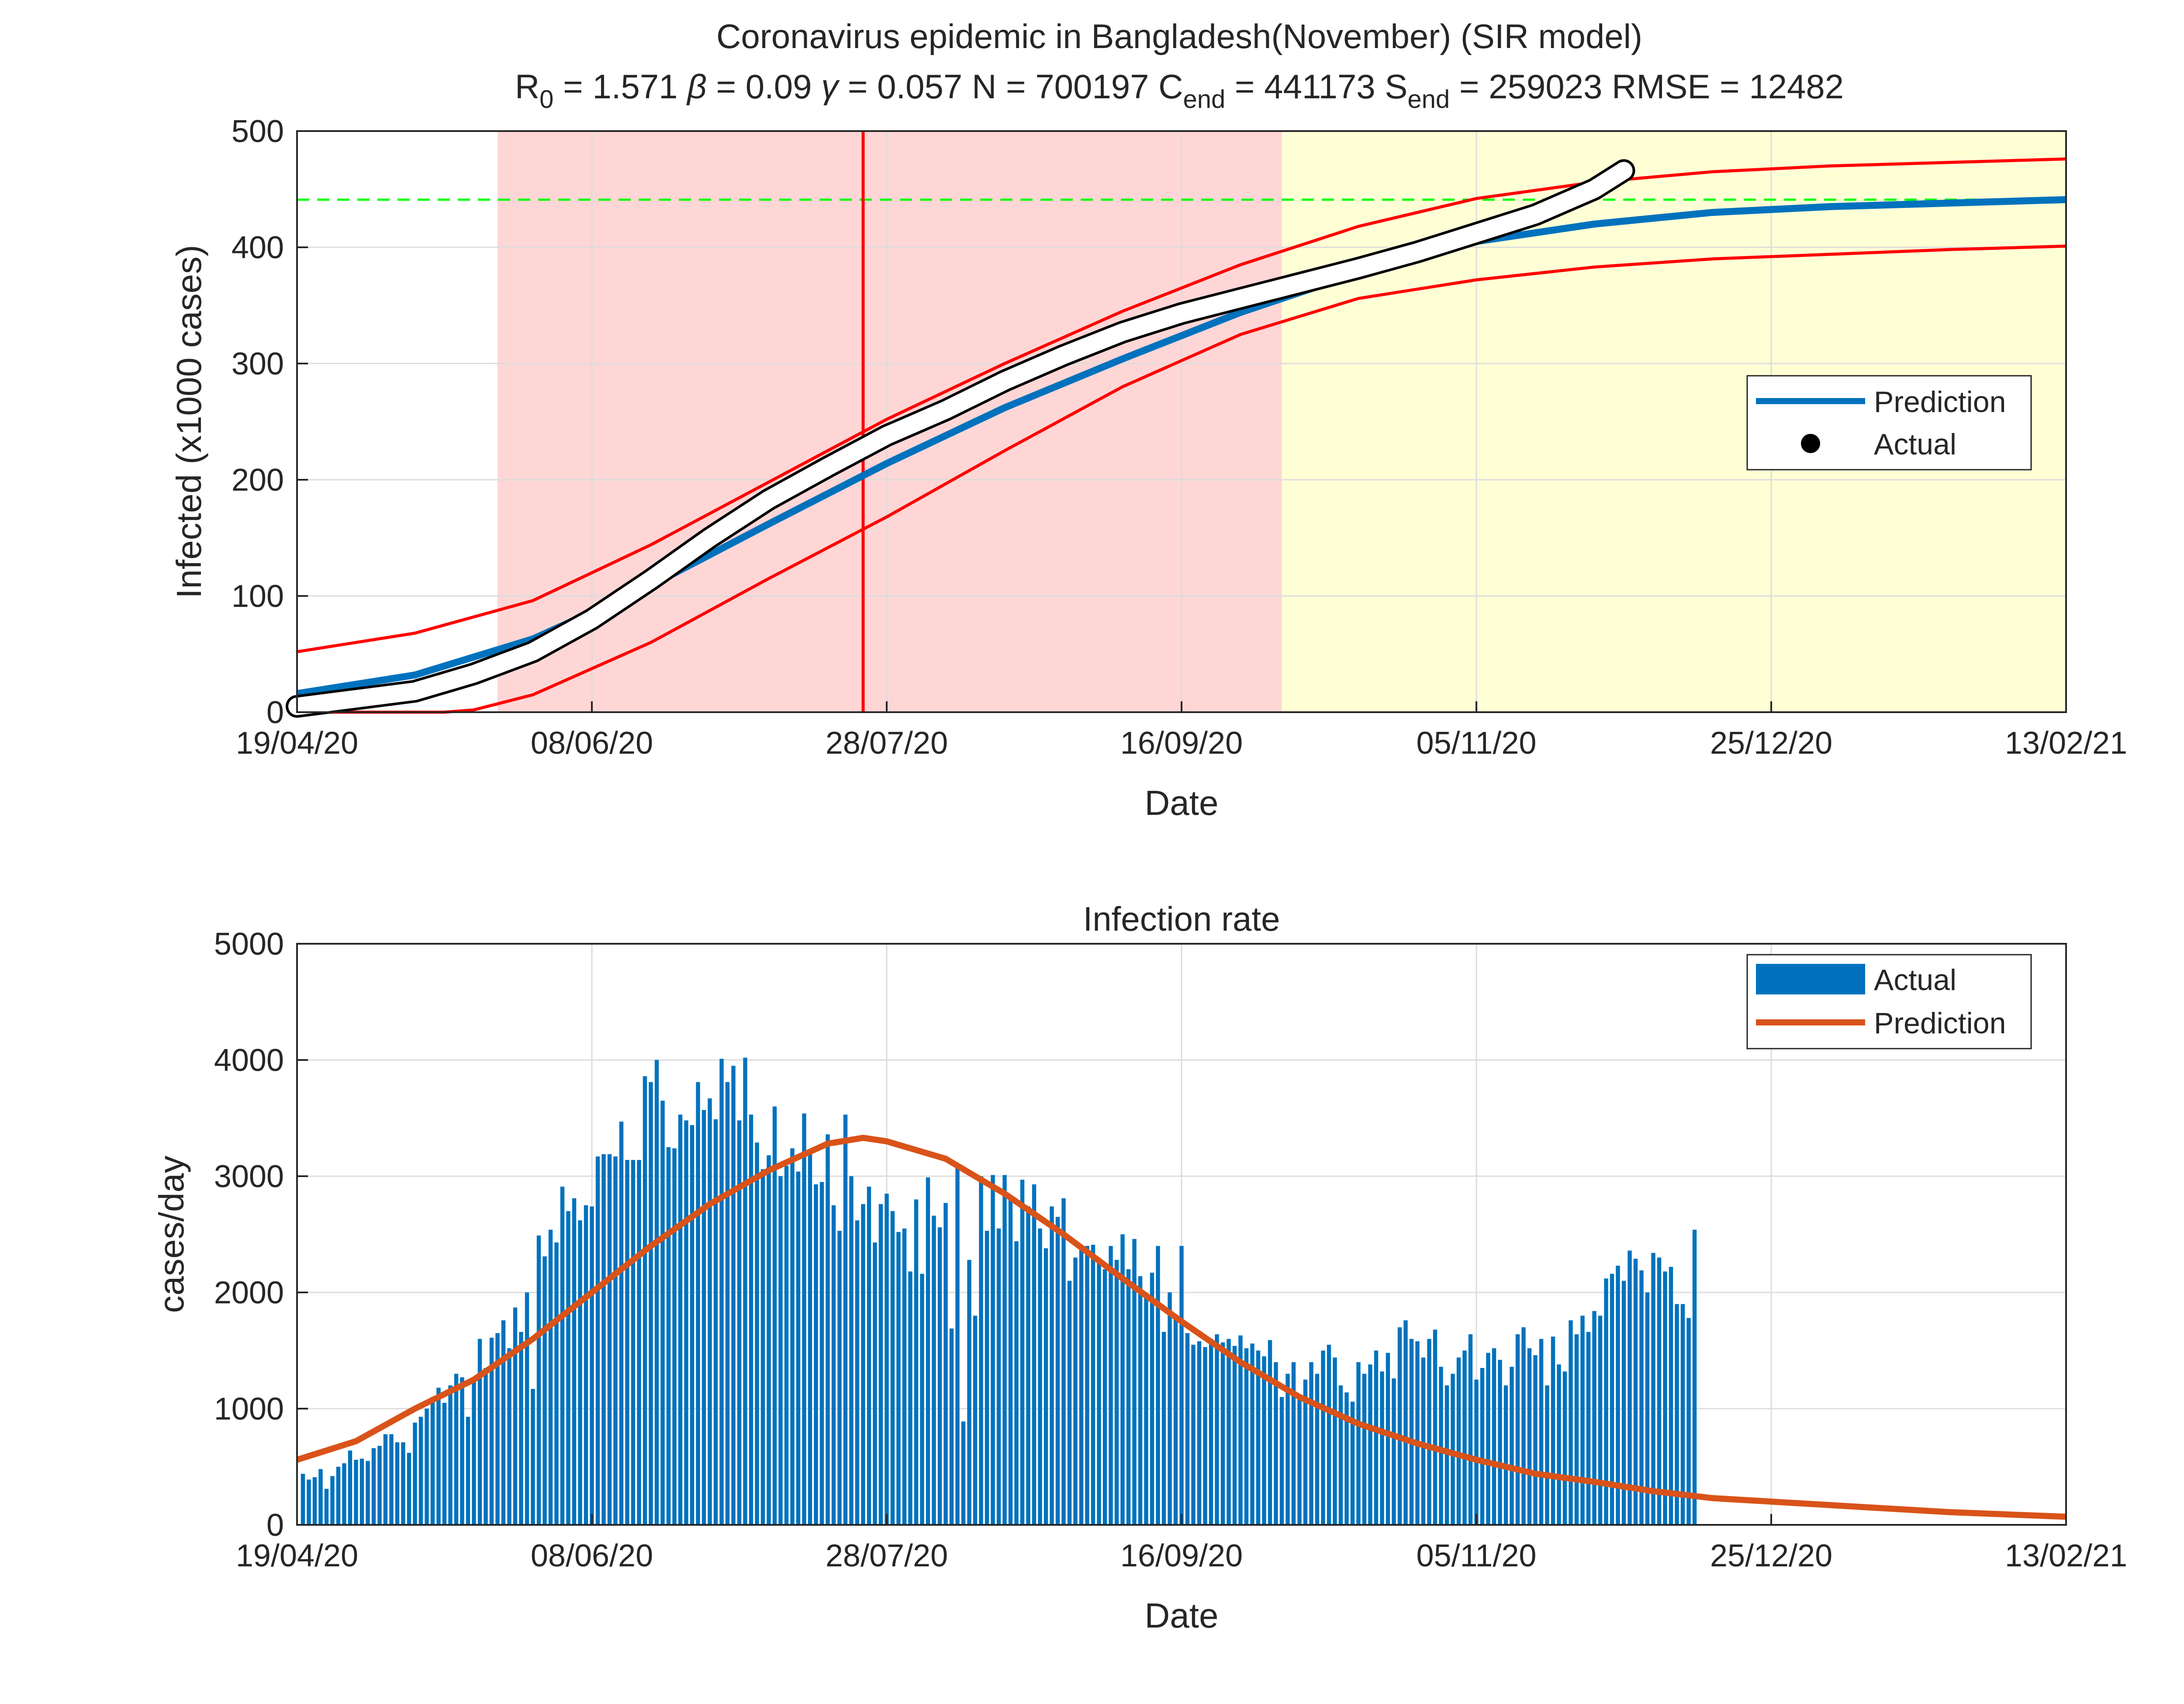 Image resolution: width=2184 pixels, height=1704 pixels. Describe the element at coordinates (1545, 86) in the screenshot. I see `send-value: 259023` at that location.